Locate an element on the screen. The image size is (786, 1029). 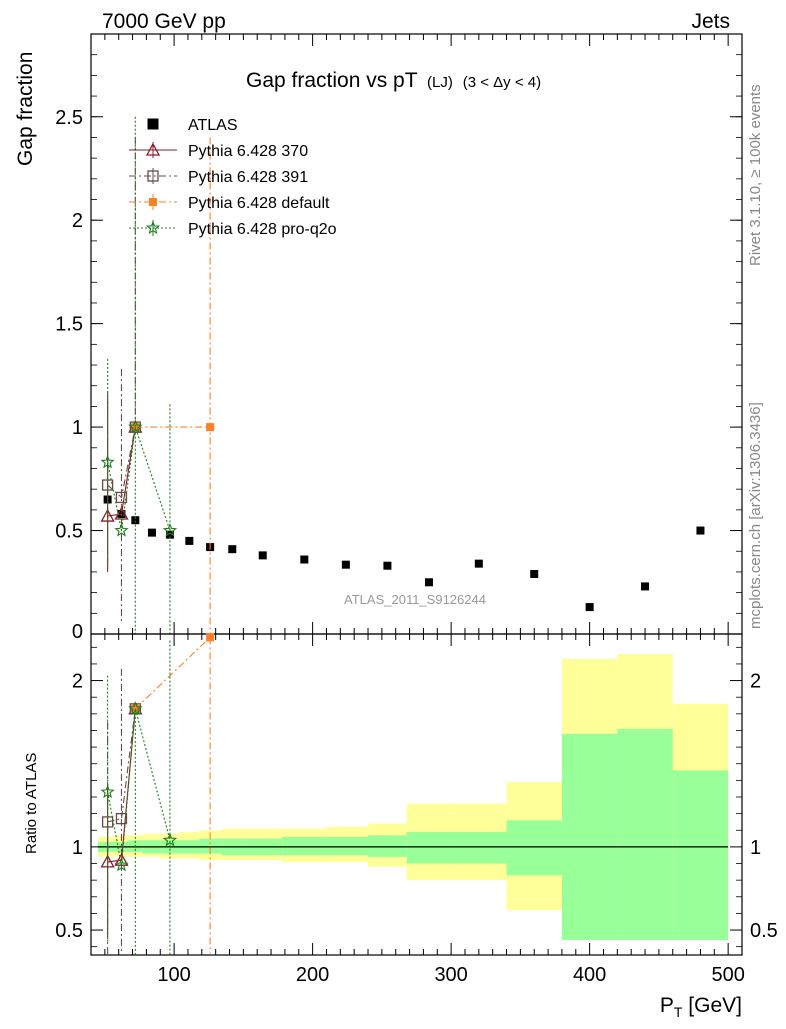
ratio-line-pdefault is located at coordinates (172, 673).